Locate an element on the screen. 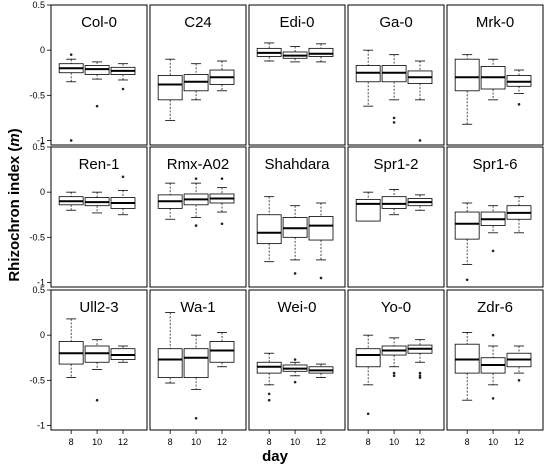  y-axis-title-prefix: Rhizochron index ( is located at coordinates (14, 214).